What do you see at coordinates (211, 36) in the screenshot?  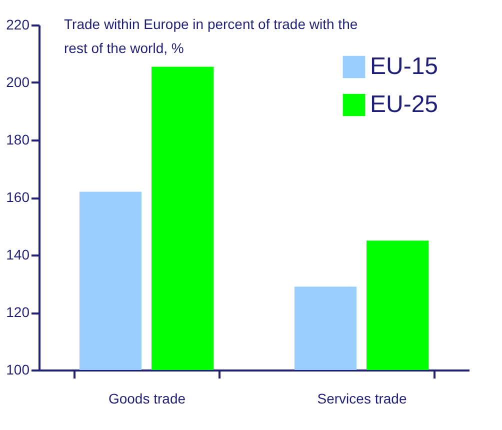 I see `chart-title: Trade within Europe in percent of trade with the rest of the world, %` at bounding box center [211, 36].